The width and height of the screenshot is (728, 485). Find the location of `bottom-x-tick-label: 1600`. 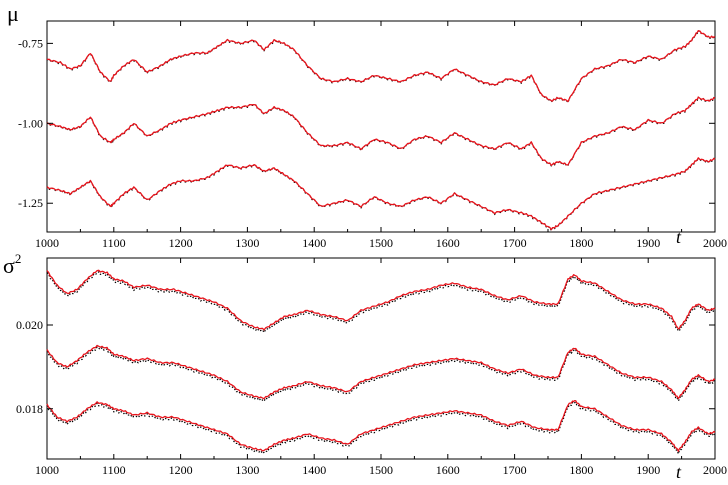

bottom-x-tick-label: 1600 is located at coordinates (448, 470).